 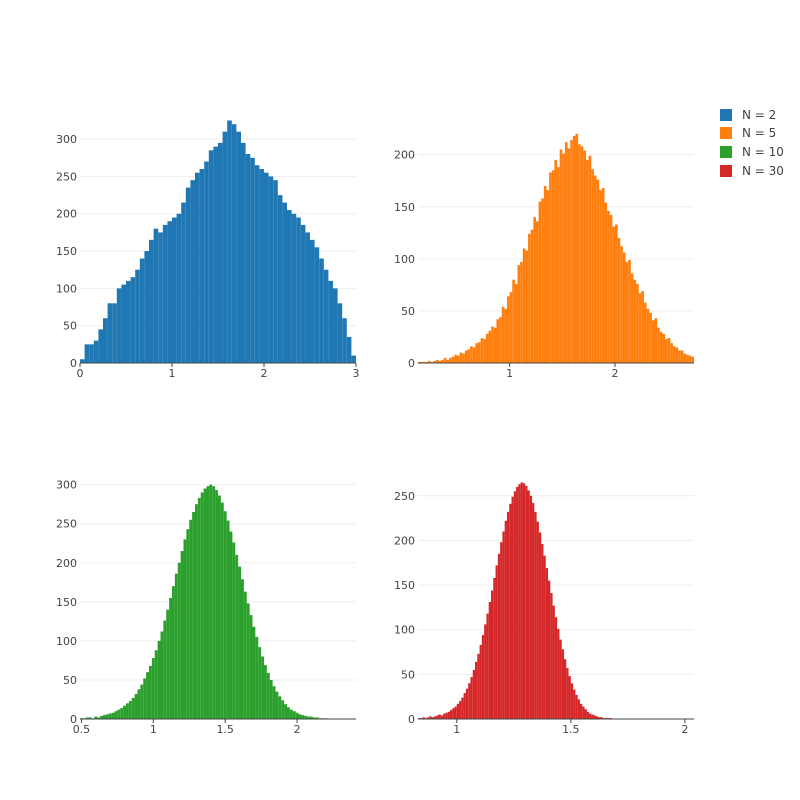 I want to click on legend-swatch, so click(x=726, y=171).